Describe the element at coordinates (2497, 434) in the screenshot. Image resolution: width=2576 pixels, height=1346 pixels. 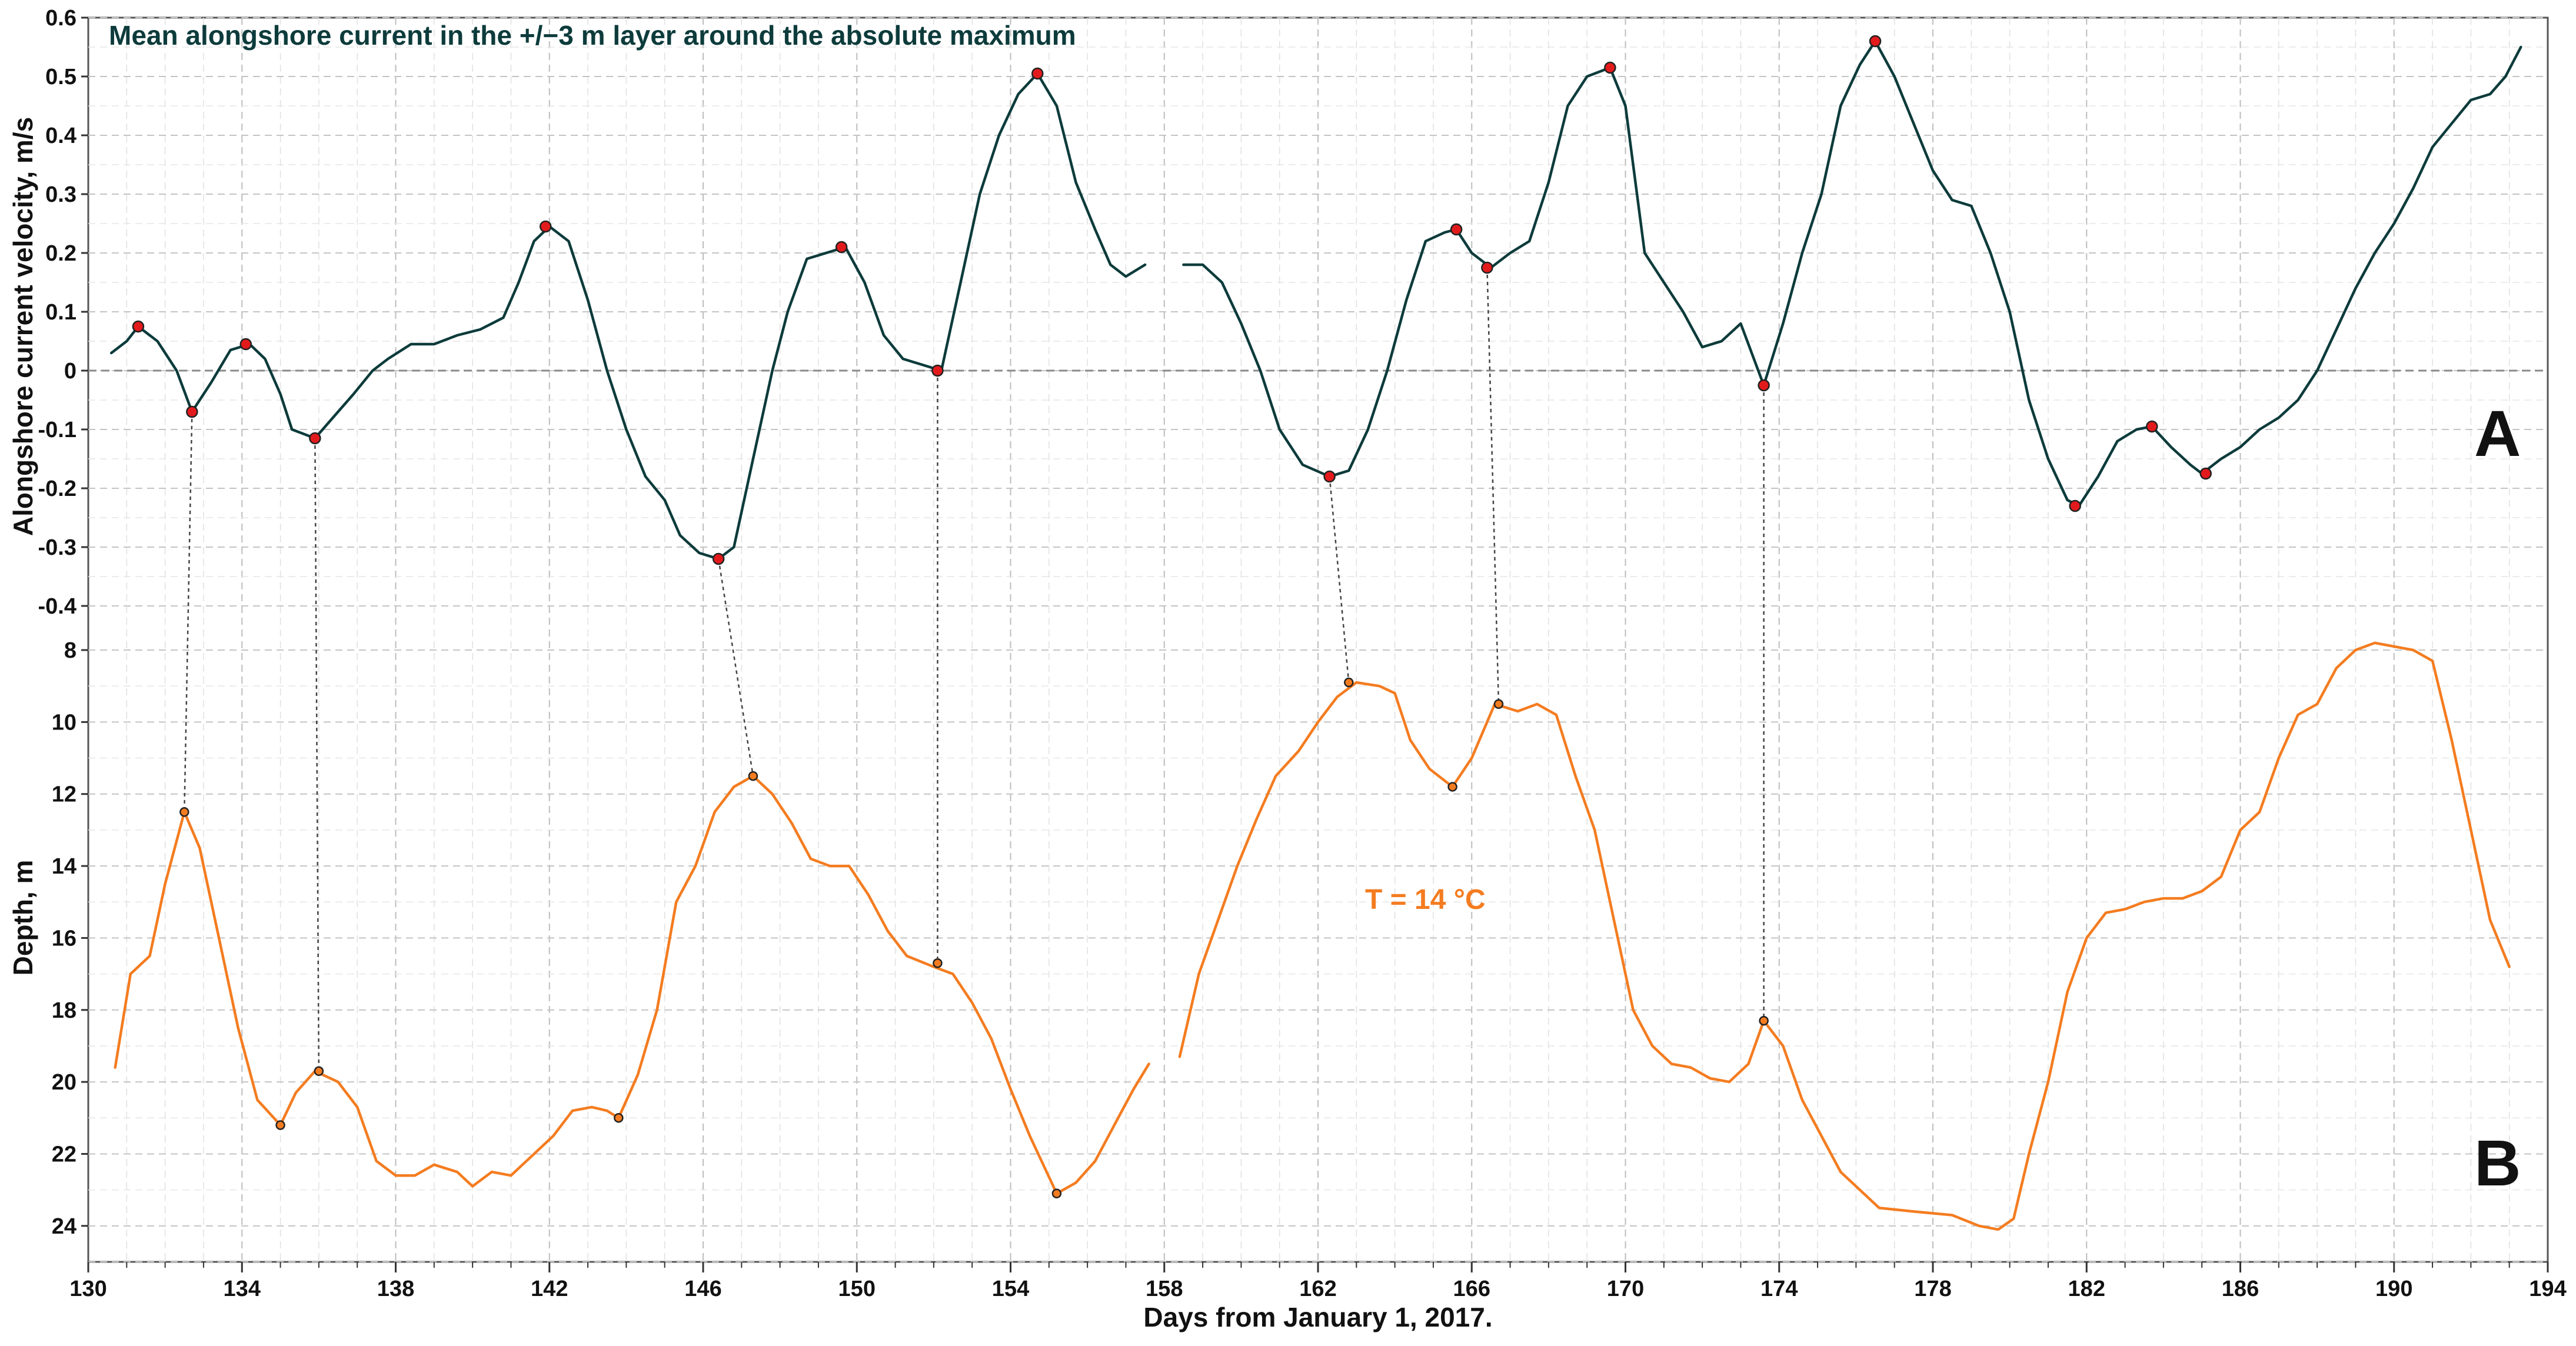
I see `panel-a-letter: A` at that location.